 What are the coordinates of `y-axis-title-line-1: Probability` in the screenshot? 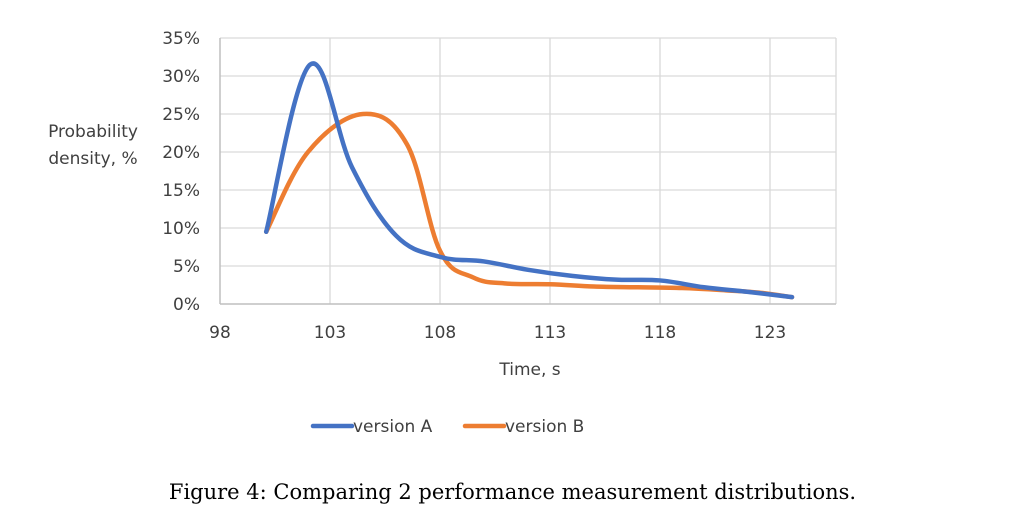 It's located at (93, 132).